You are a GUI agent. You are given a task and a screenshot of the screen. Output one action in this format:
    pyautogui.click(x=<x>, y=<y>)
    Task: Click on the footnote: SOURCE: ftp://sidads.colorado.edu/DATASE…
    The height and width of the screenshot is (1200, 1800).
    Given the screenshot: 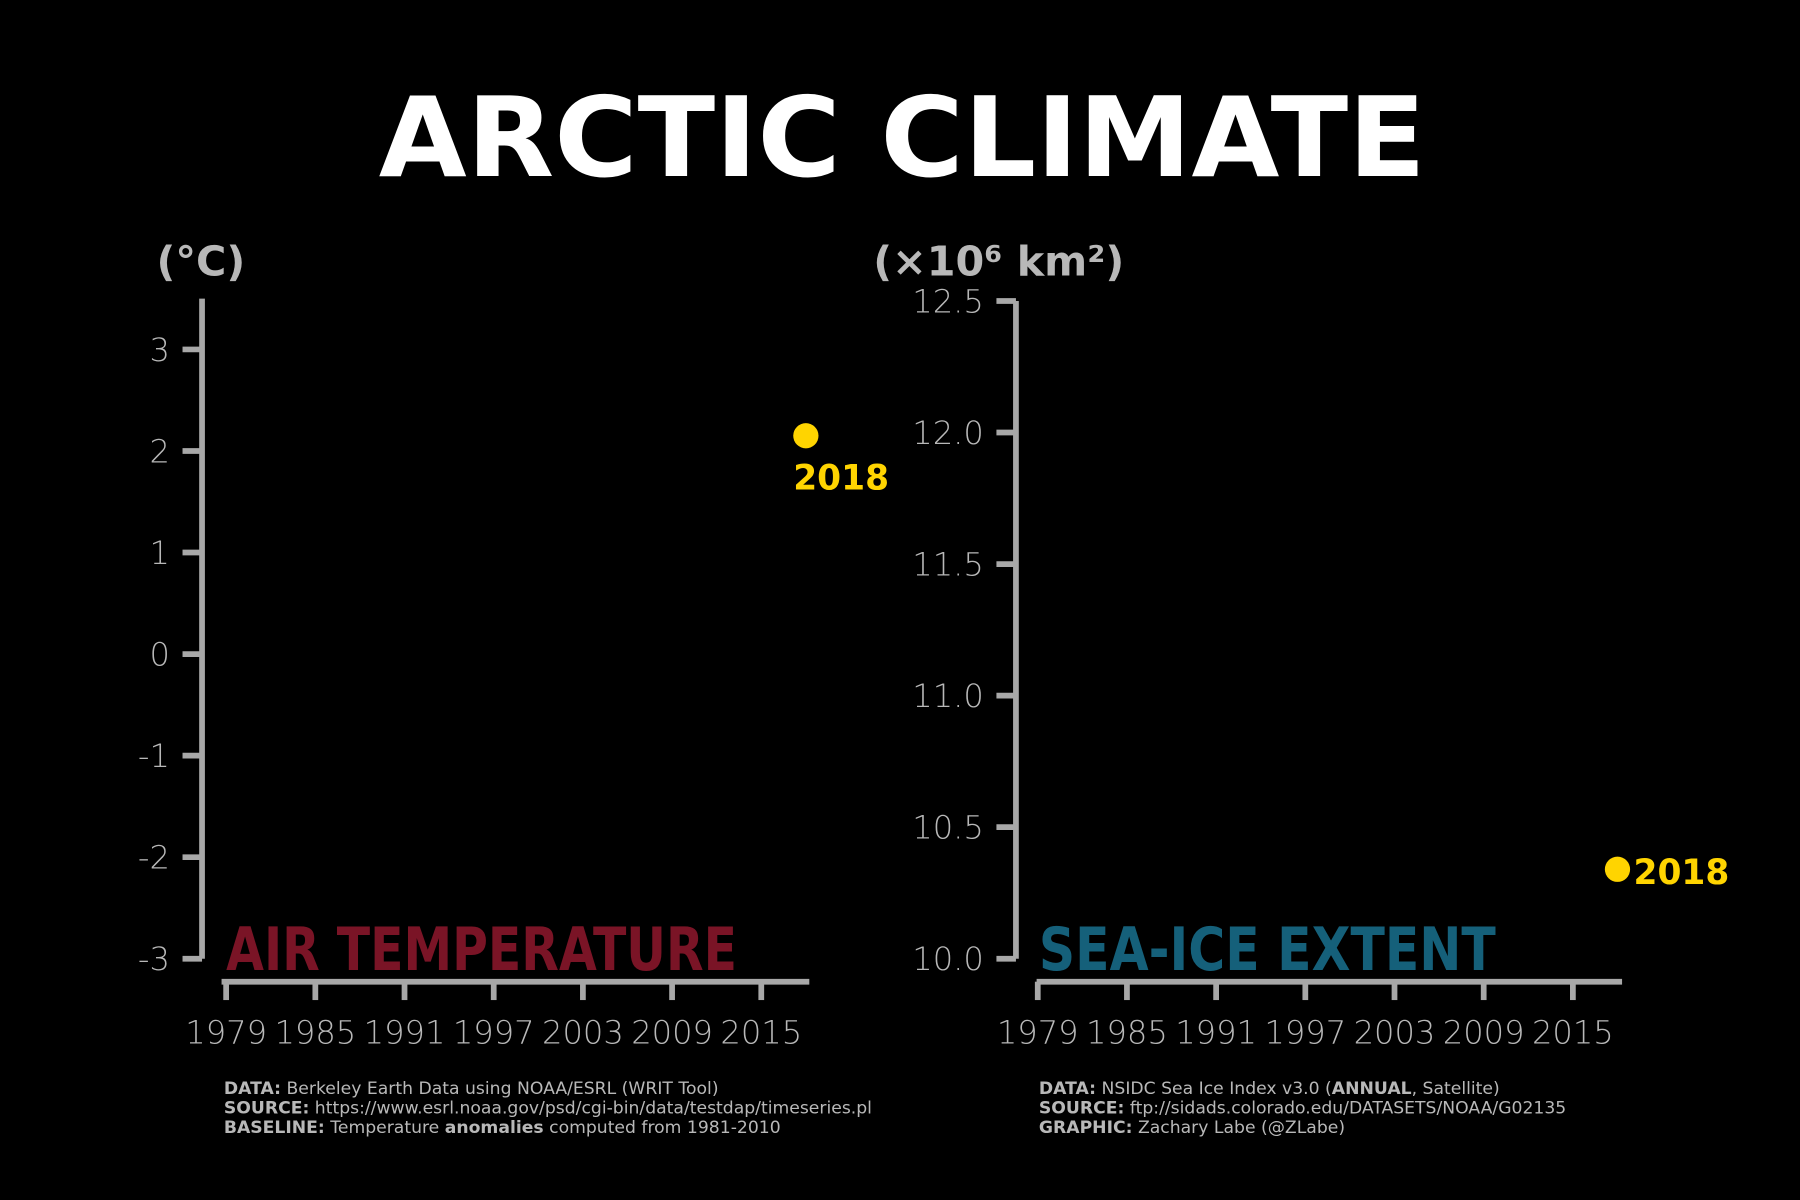 What is the action you would take?
    pyautogui.click(x=1302, y=1109)
    